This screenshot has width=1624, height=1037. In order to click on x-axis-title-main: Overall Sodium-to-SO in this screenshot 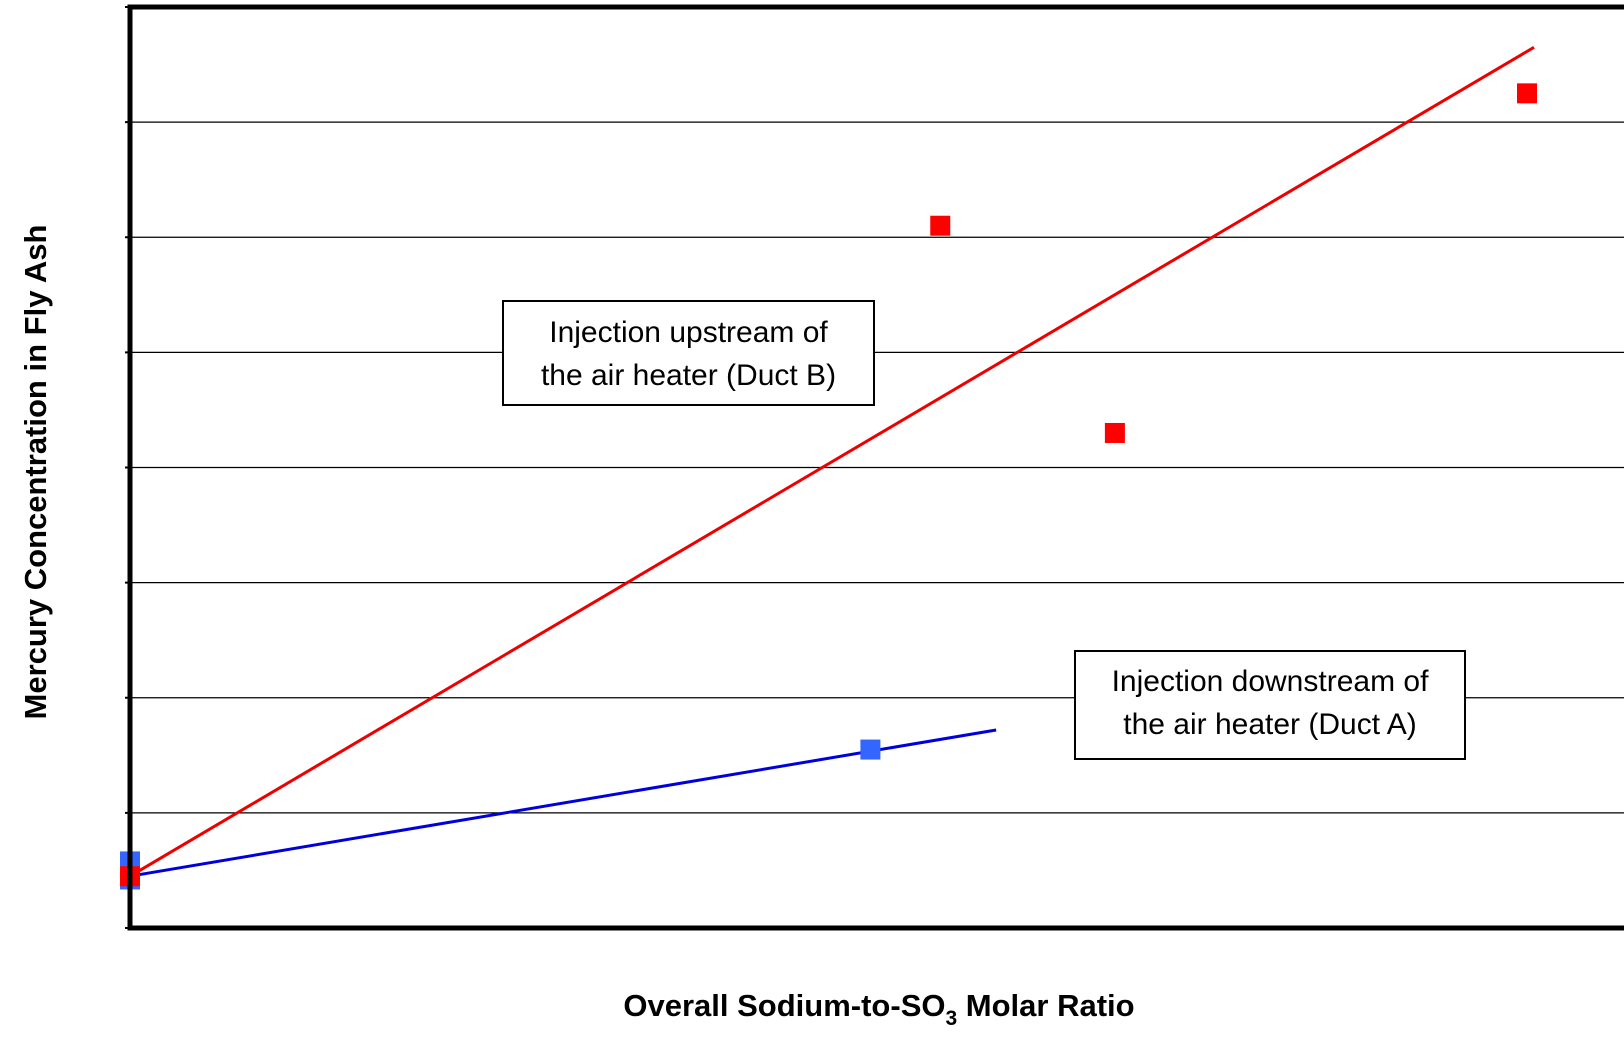, I will do `click(784, 1005)`.